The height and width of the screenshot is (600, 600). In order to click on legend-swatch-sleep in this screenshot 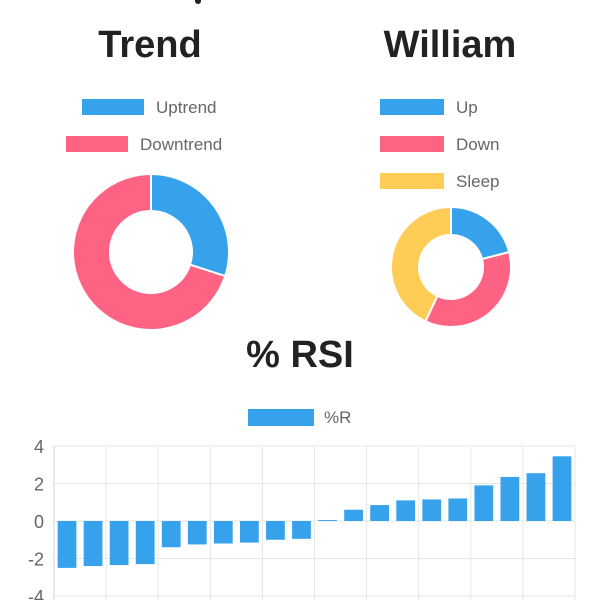, I will do `click(412, 181)`.